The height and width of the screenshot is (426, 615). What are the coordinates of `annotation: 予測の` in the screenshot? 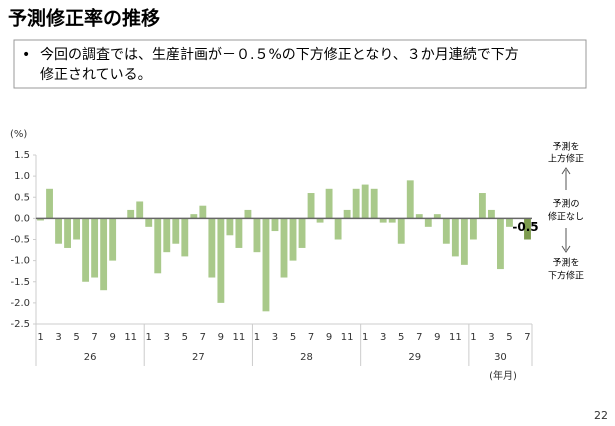 It's located at (565, 204).